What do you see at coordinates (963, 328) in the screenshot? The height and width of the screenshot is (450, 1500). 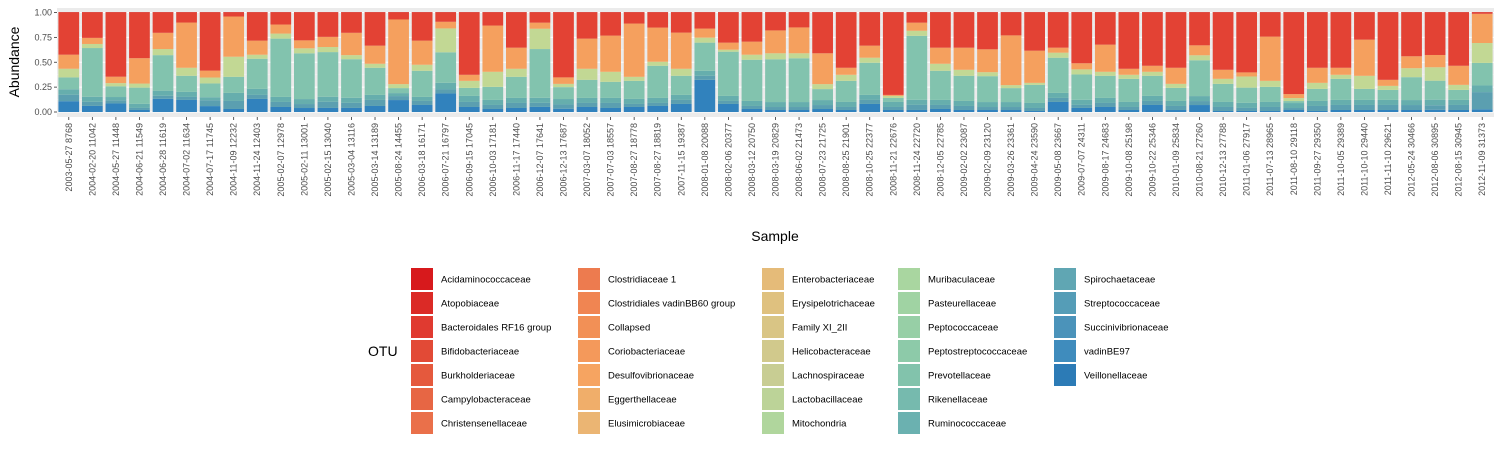 I see `legend-label: Peptococcaceae` at bounding box center [963, 328].